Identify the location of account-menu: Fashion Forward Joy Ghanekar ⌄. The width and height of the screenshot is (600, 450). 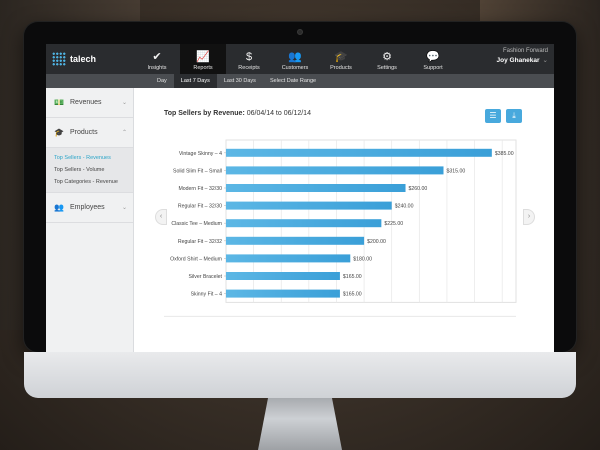
(522, 56).